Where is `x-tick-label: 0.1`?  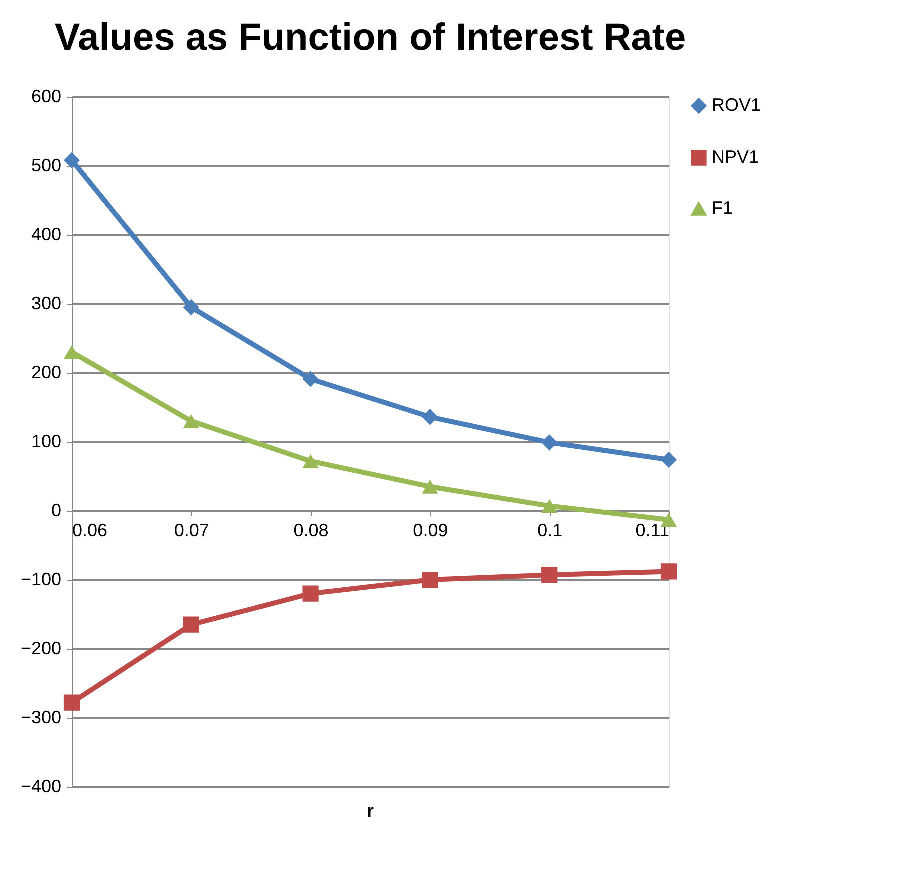
x-tick-label: 0.1 is located at coordinates (550, 530).